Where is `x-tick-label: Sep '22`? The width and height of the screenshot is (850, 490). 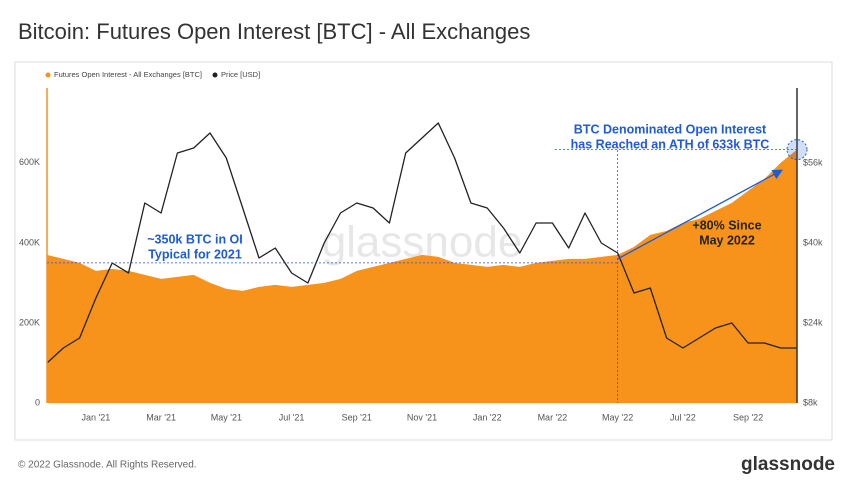 x-tick-label: Sep '22 is located at coordinates (748, 417).